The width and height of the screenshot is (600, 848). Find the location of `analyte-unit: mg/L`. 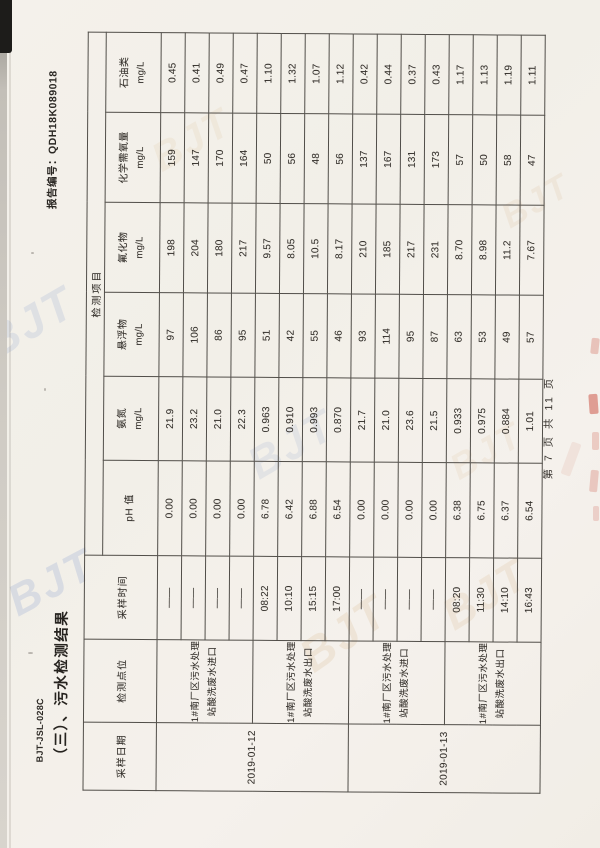

analyte-unit: mg/L is located at coordinates (140, 247).